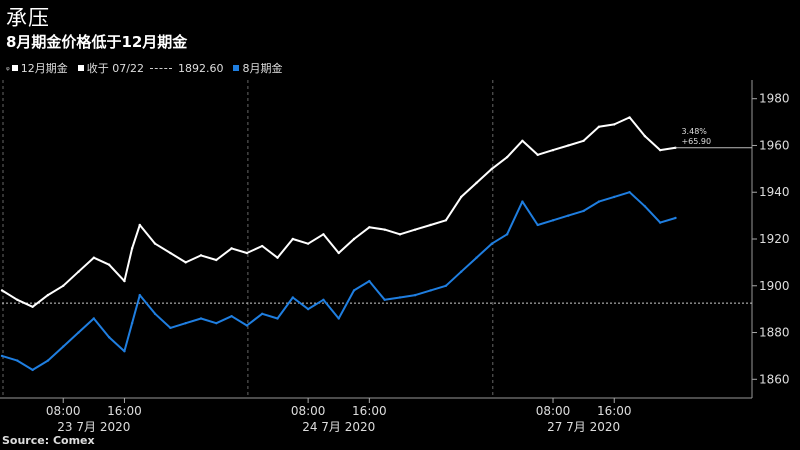 This screenshot has height=450, width=800. What do you see at coordinates (308, 411) in the screenshot?
I see `x-tick-label-2: 08:00` at bounding box center [308, 411].